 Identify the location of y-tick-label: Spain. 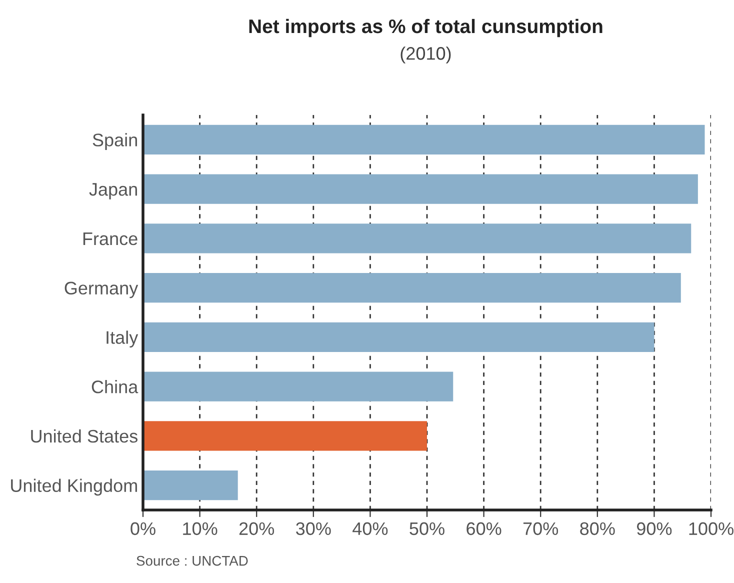
(114, 141).